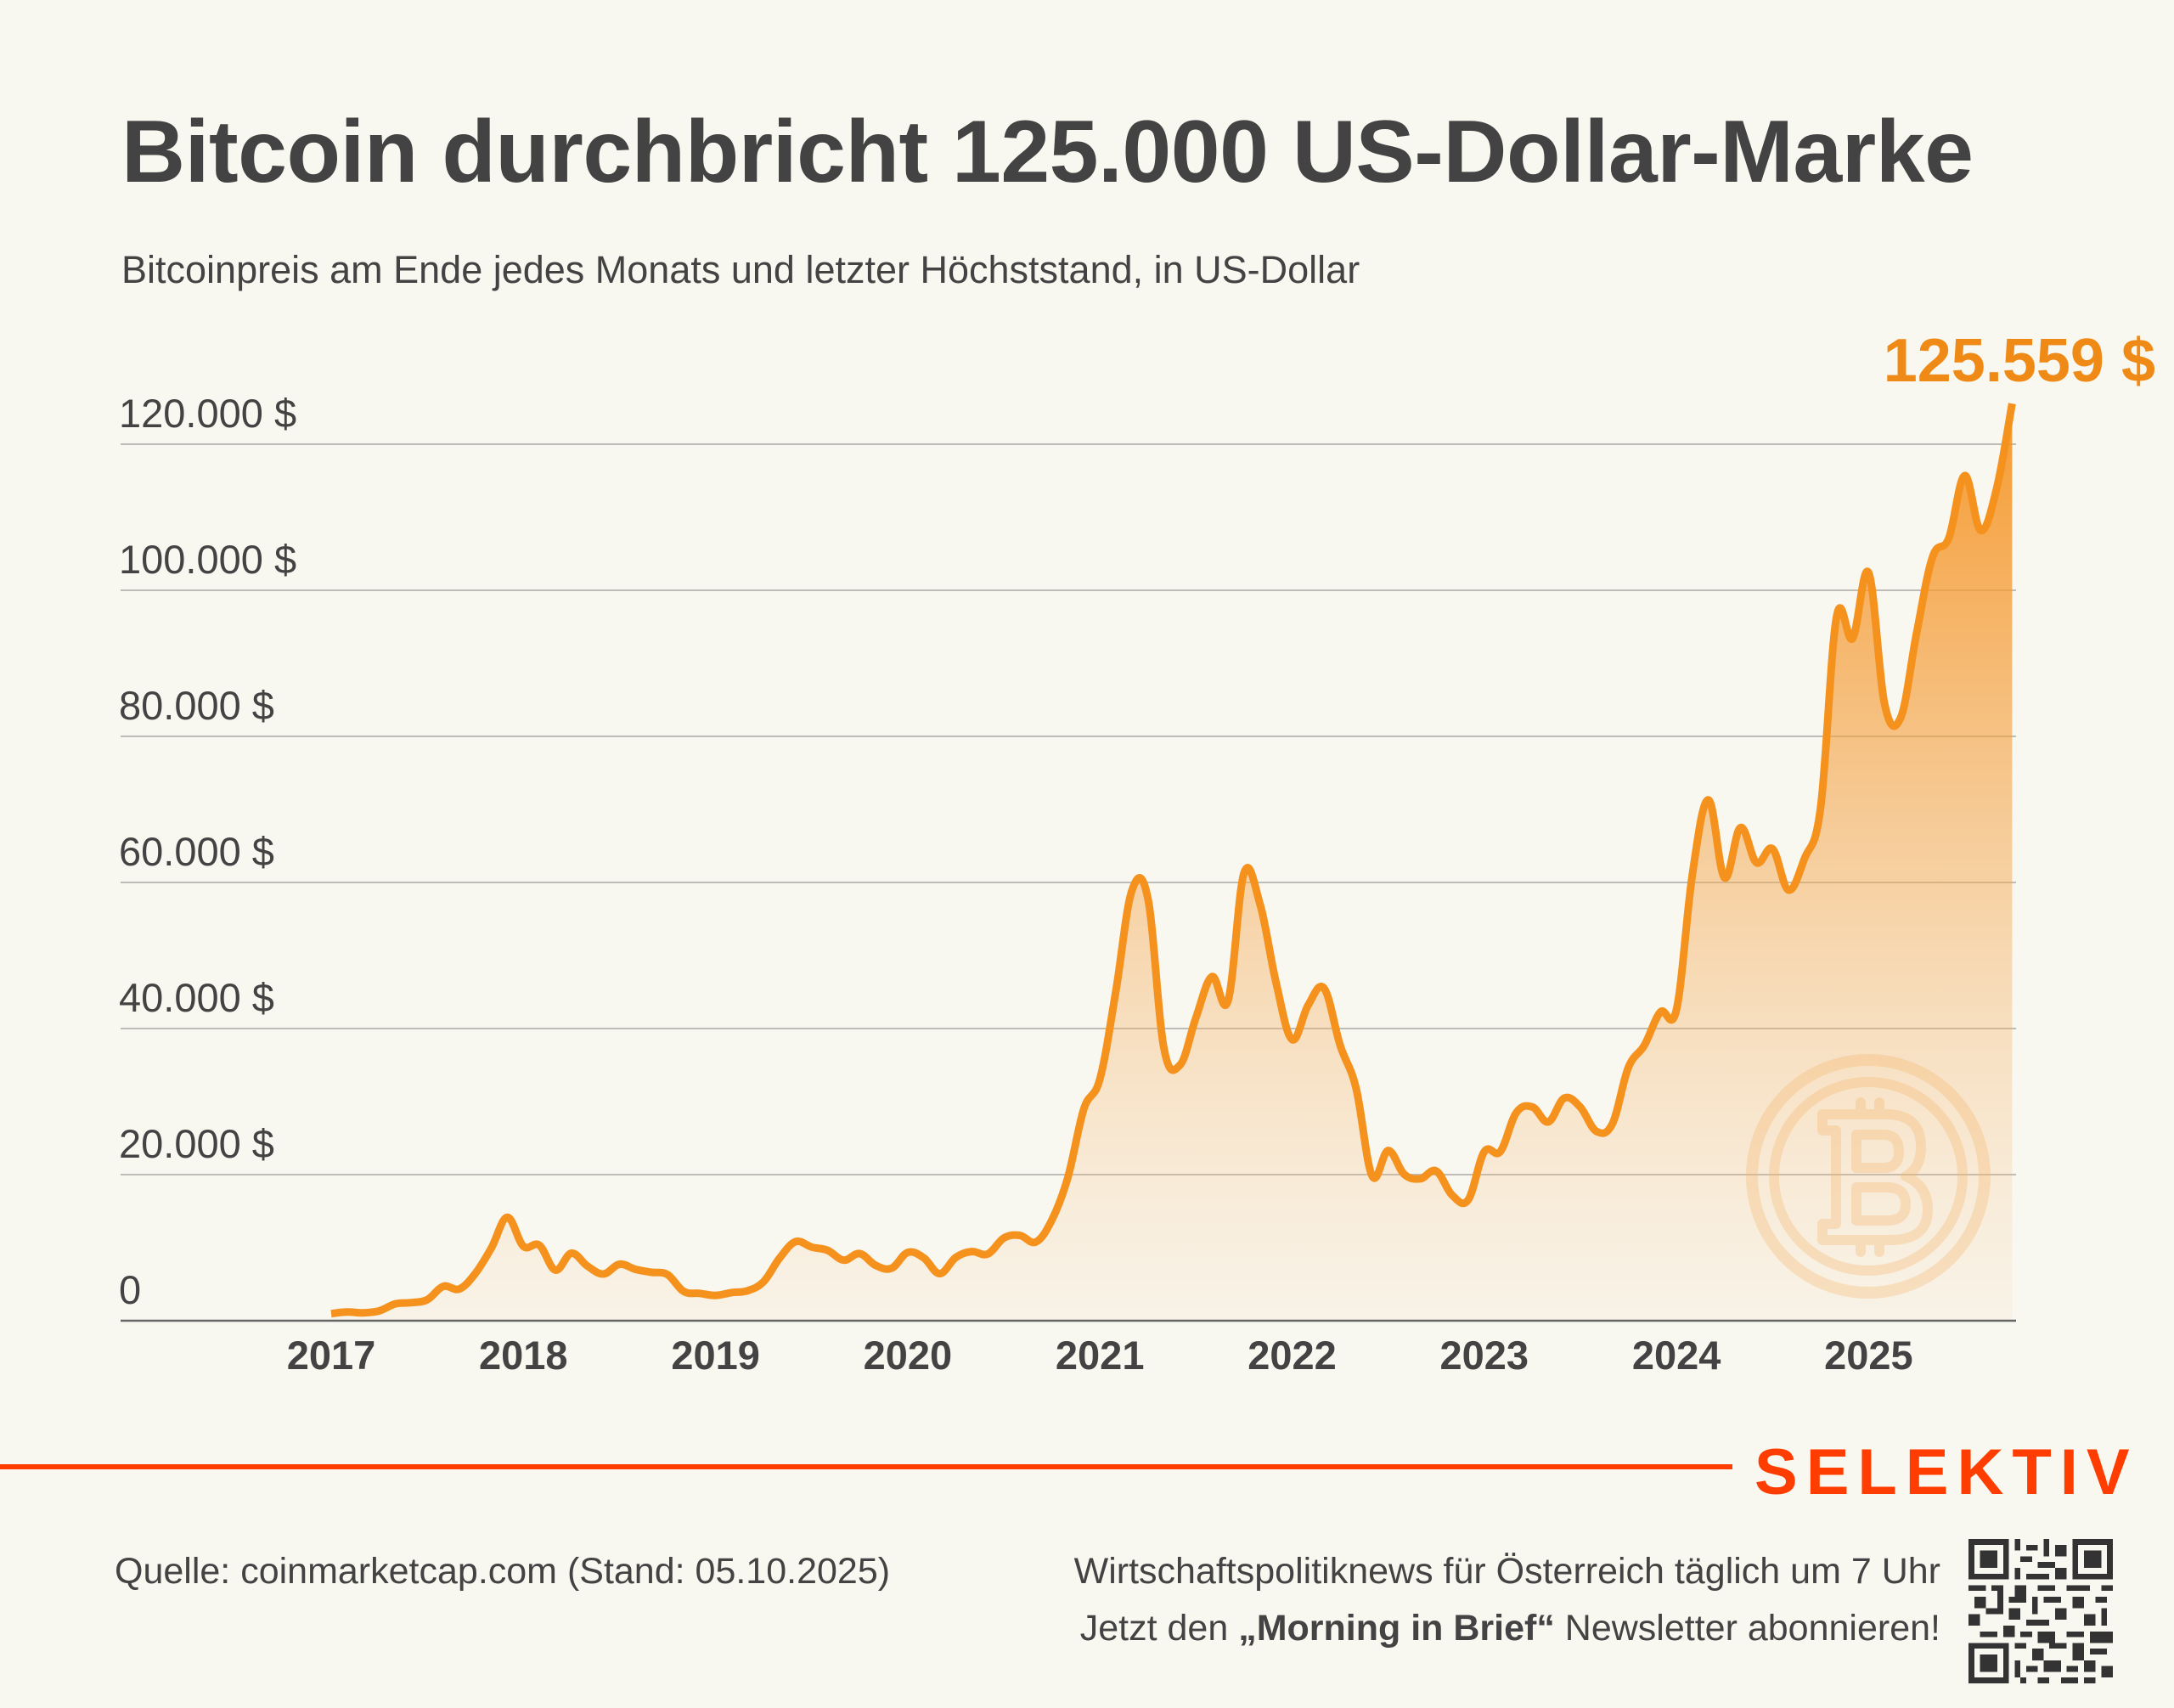 This screenshot has width=2174, height=1708. I want to click on qr-code-icon, so click(2040, 1611).